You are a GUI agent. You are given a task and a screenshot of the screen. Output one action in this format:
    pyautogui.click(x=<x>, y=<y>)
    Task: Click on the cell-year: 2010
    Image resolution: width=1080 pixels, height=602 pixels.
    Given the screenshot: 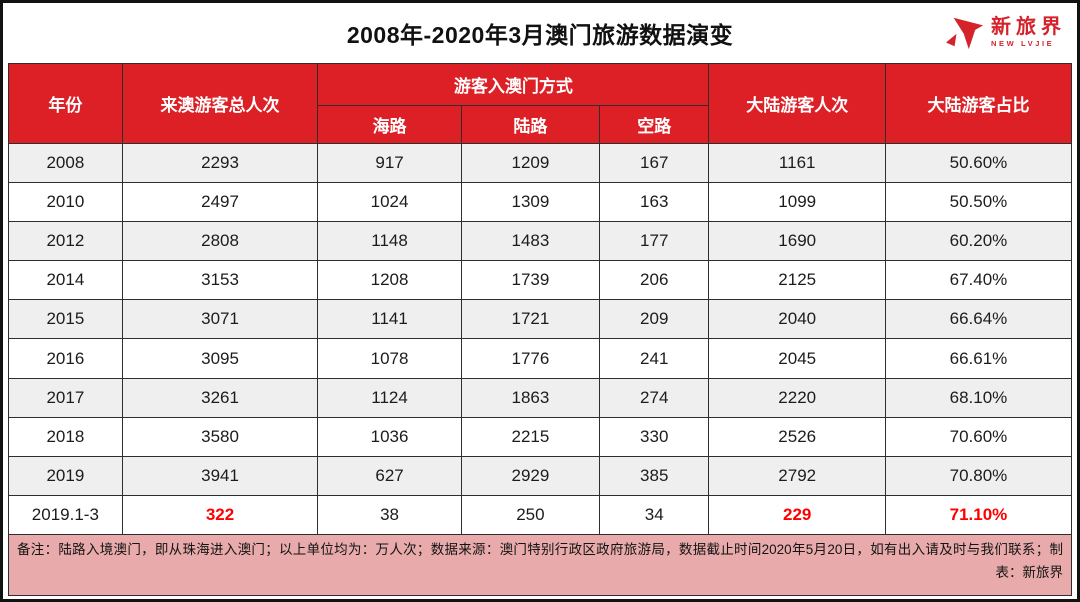 What is the action you would take?
    pyautogui.click(x=65, y=202)
    